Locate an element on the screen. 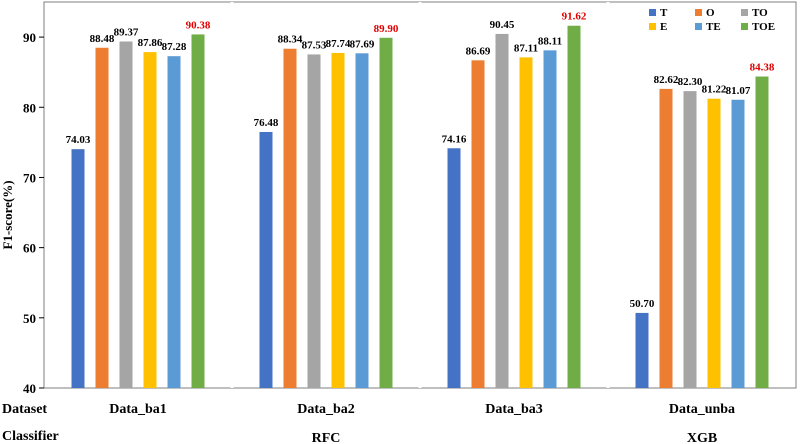  bar-value-label: 87.69 is located at coordinates (362, 44).